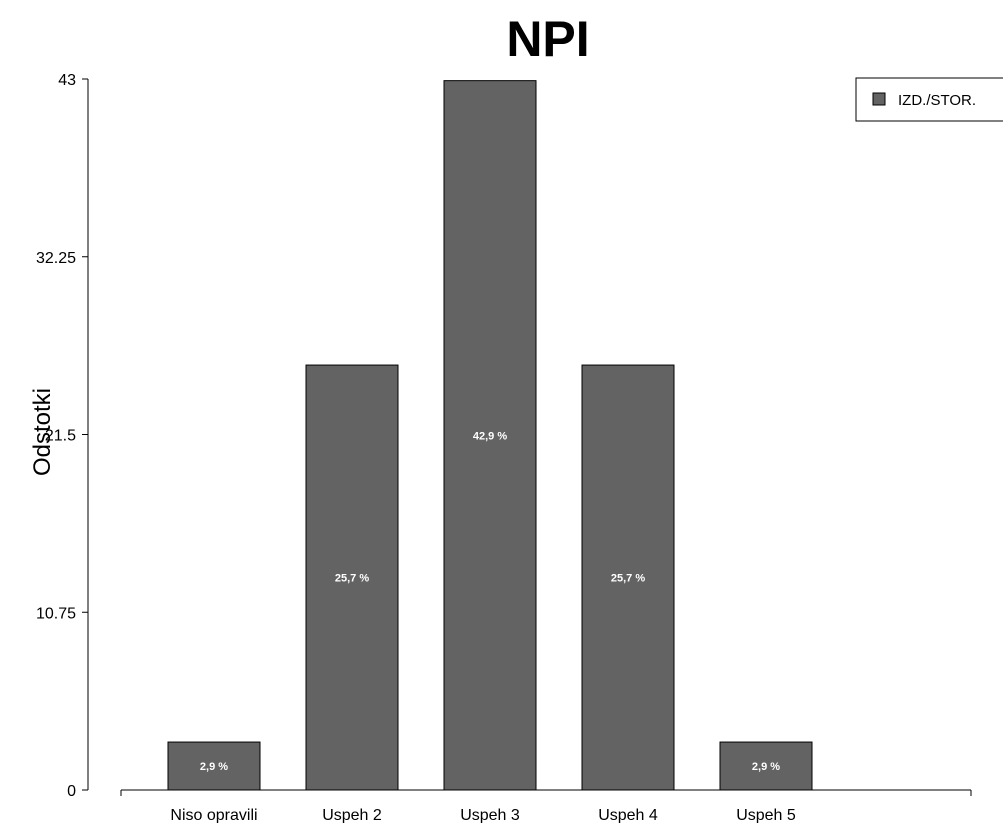 This screenshot has width=1003, height=823. What do you see at coordinates (547, 39) in the screenshot?
I see `chart-title: NPI` at bounding box center [547, 39].